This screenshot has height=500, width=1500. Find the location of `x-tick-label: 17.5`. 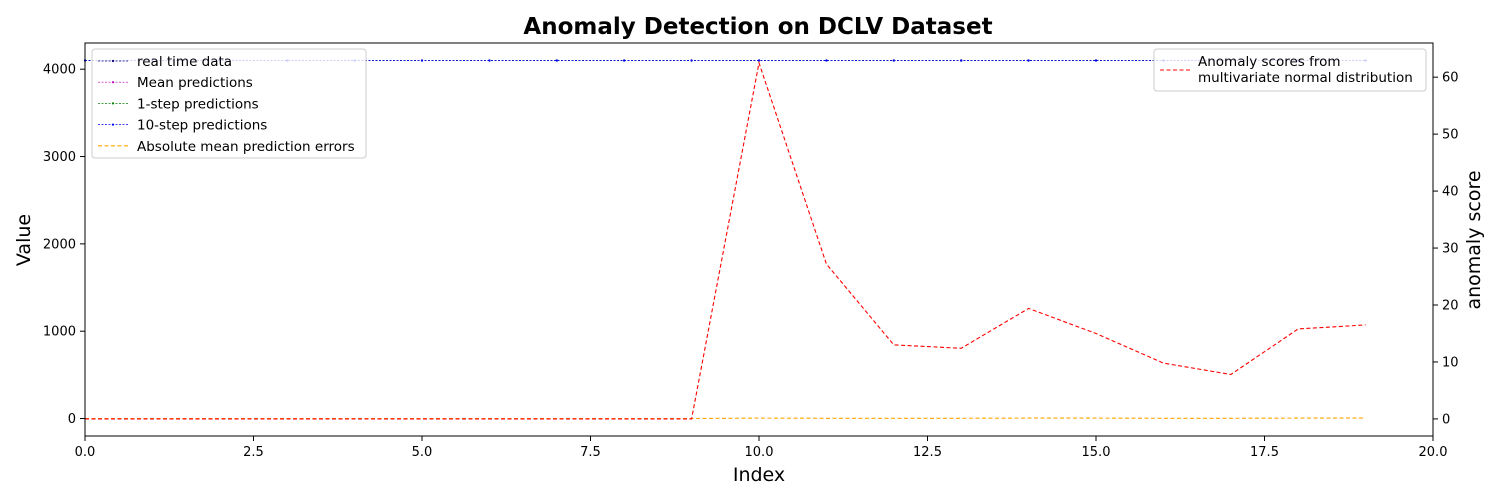

x-tick-label: 17.5 is located at coordinates (1264, 452).